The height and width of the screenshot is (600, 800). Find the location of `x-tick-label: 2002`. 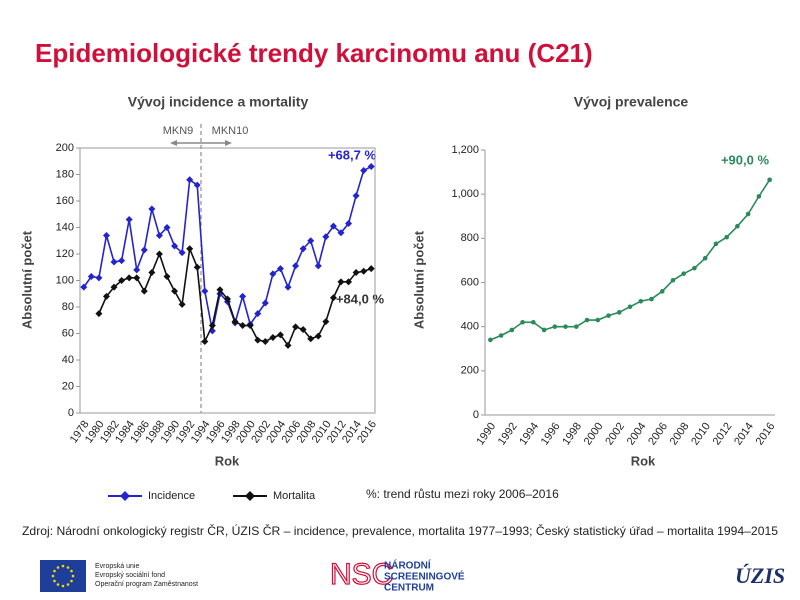

x-tick-label: 2002 is located at coordinates (615, 434).